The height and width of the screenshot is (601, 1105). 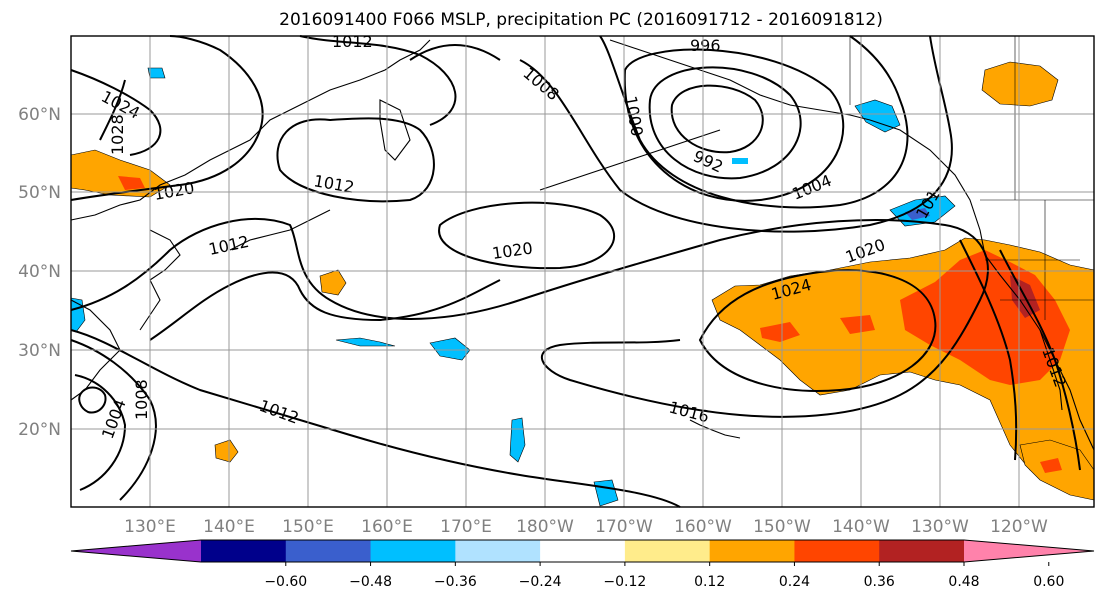 I want to click on colorbar-tick-label: −0.12, so click(x=624, y=582).